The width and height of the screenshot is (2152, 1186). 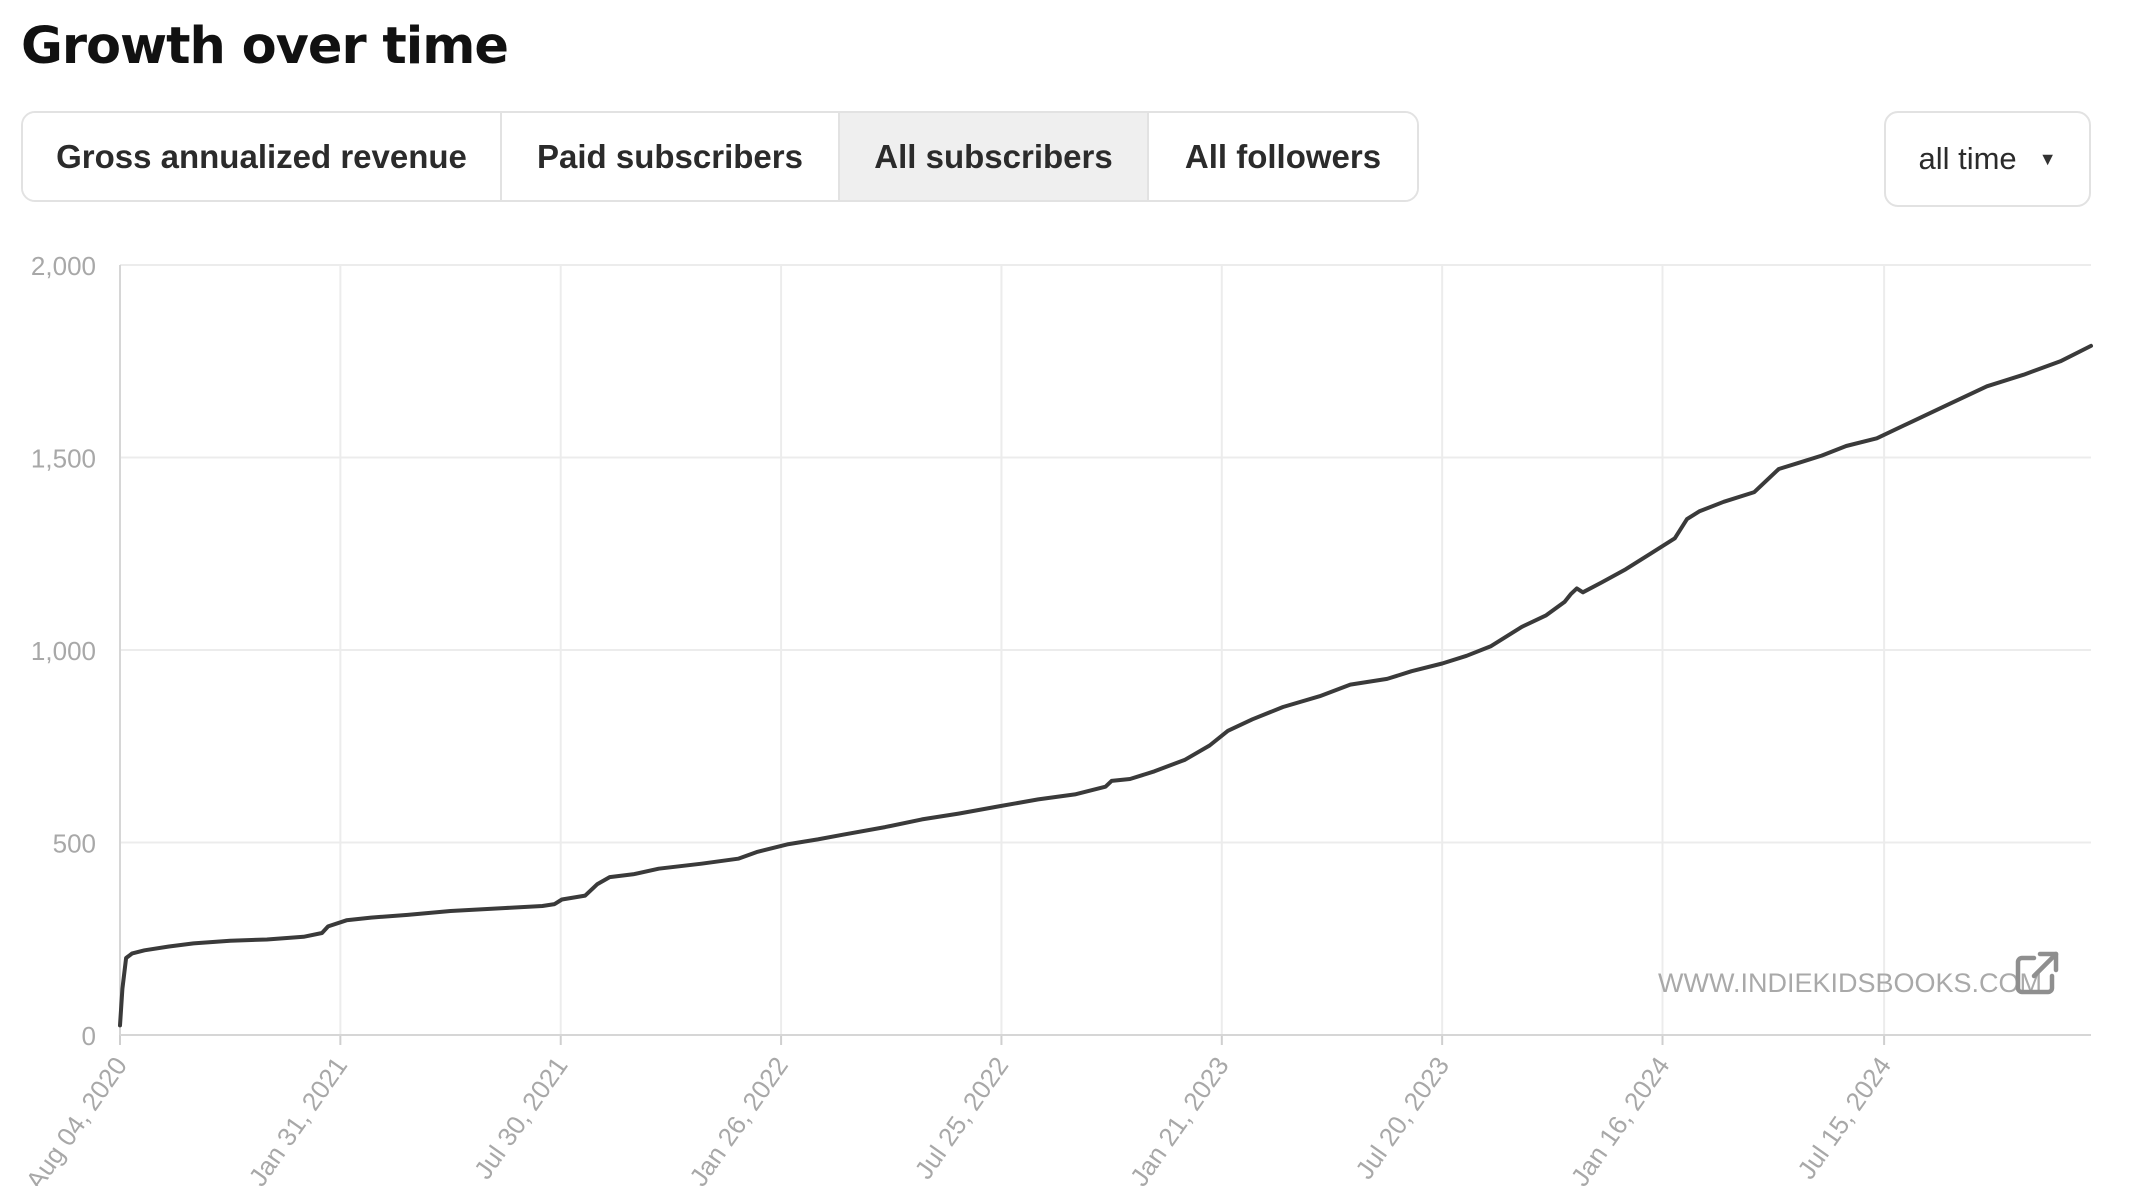 I want to click on time-range-select: all time ▼, so click(x=1987, y=159).